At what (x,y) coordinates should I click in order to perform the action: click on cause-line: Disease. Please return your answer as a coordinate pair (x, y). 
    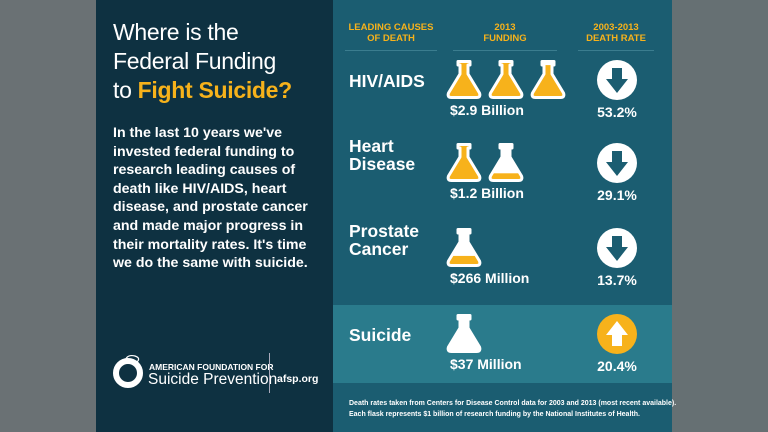
    Looking at the image, I should click on (382, 164).